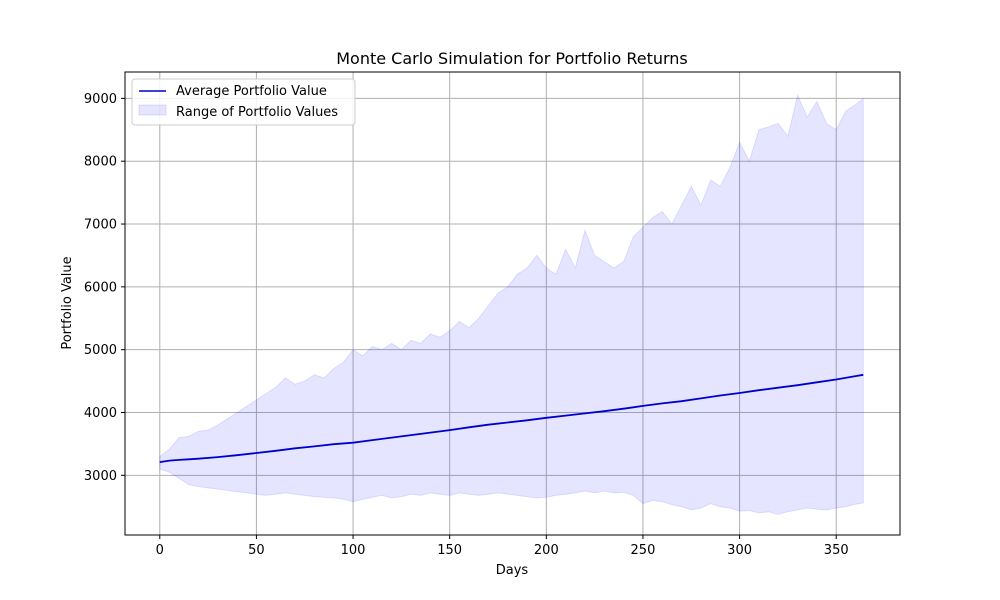 This screenshot has width=1000, height=600. I want to click on x-tick-label: 200, so click(546, 550).